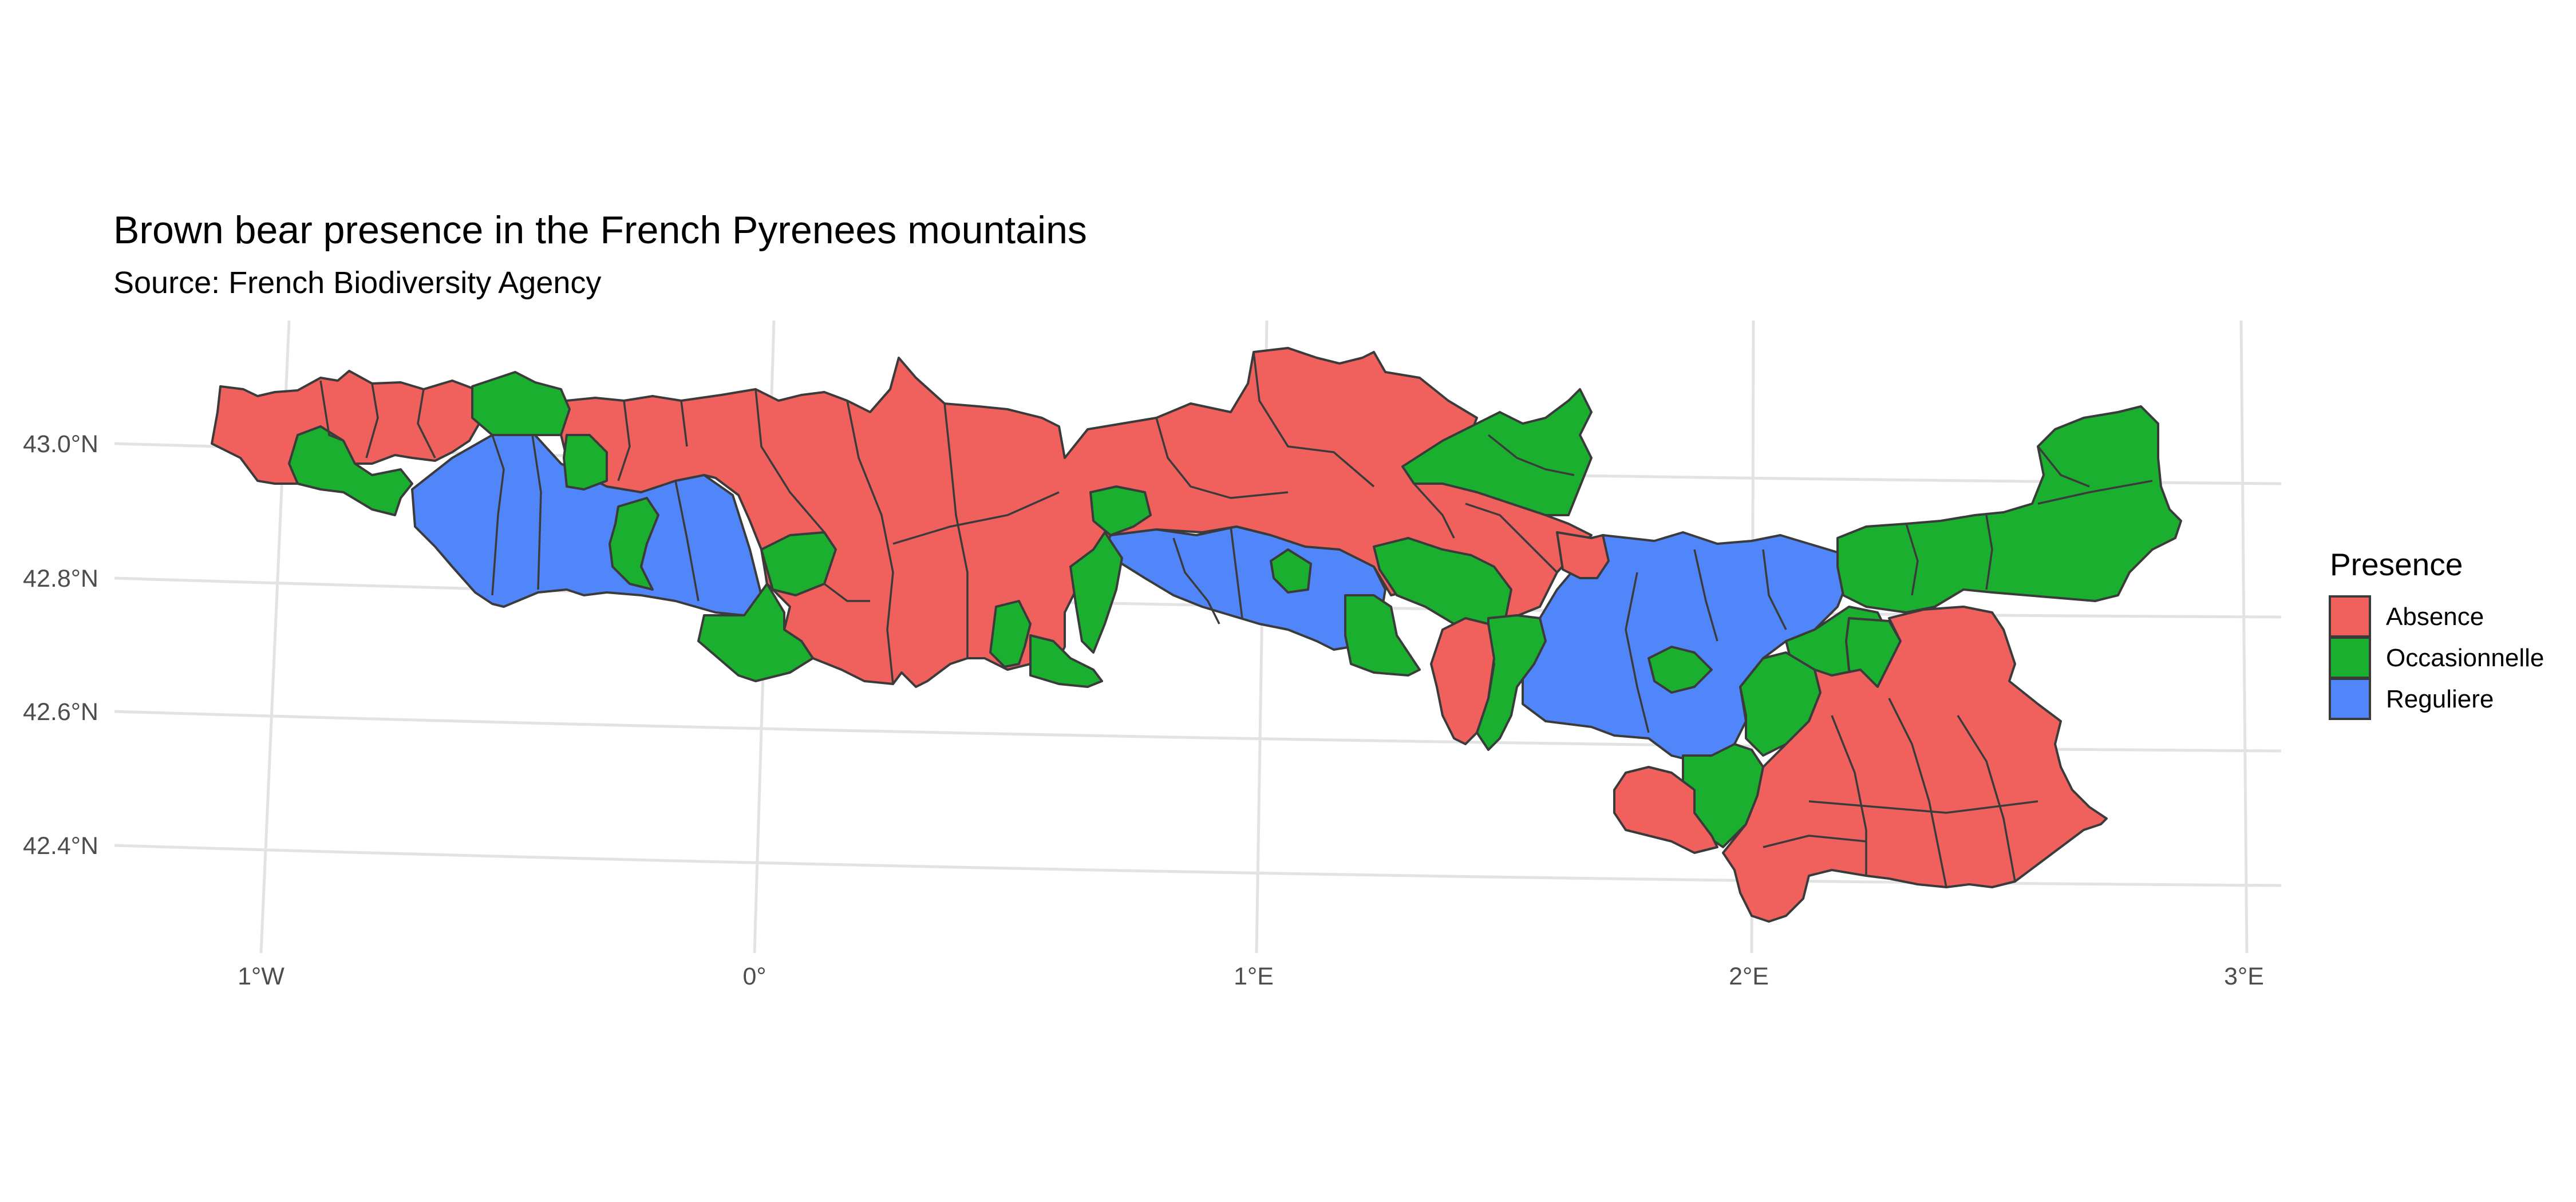 This screenshot has height=1202, width=2576. Describe the element at coordinates (2009, 510) in the screenshot. I see `region-occasionnelle-east` at that location.